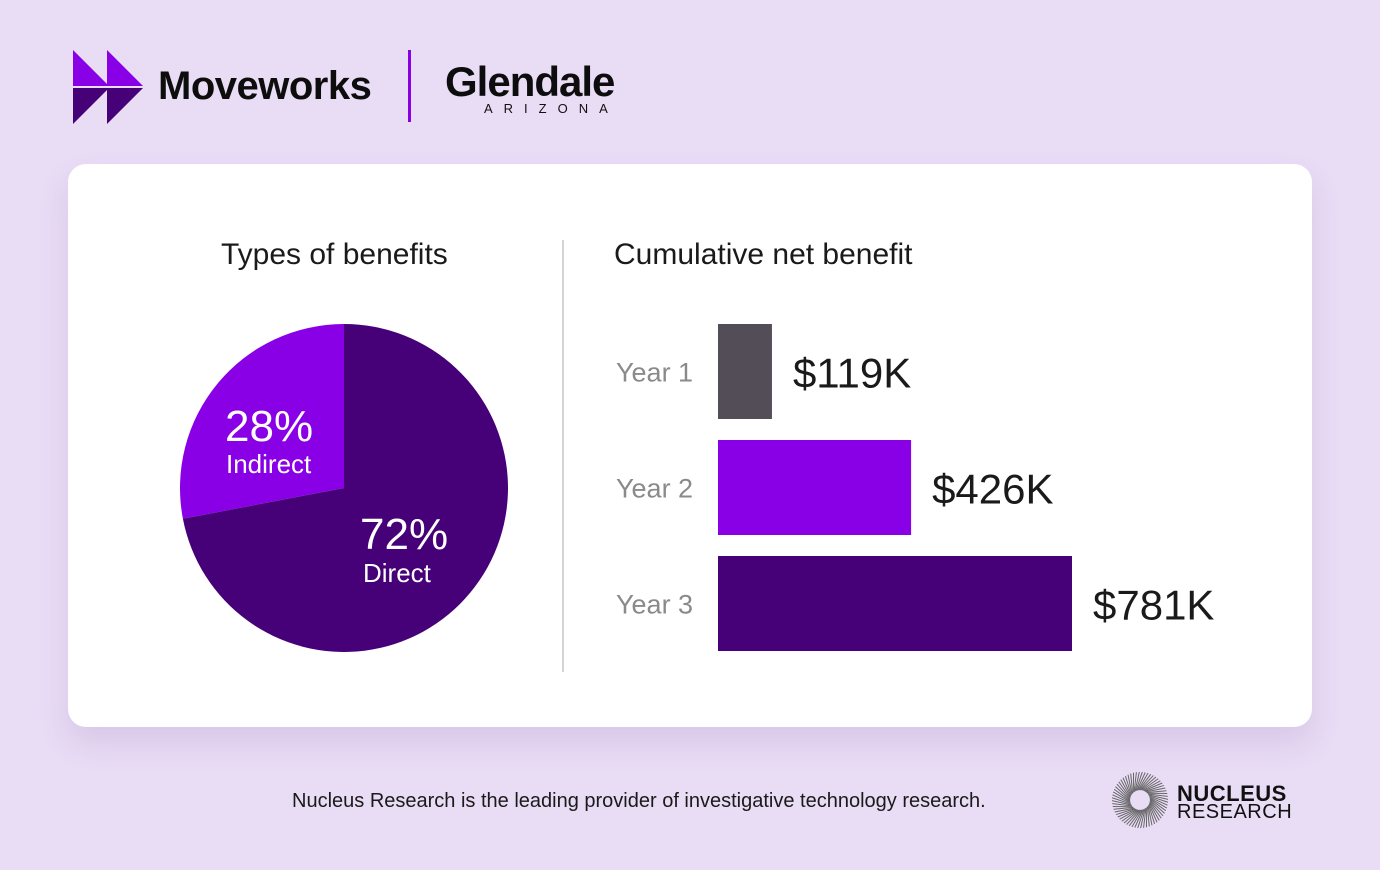  Describe the element at coordinates (269, 464) in the screenshot. I see `pie-label-indirect-name: Indirect` at that location.